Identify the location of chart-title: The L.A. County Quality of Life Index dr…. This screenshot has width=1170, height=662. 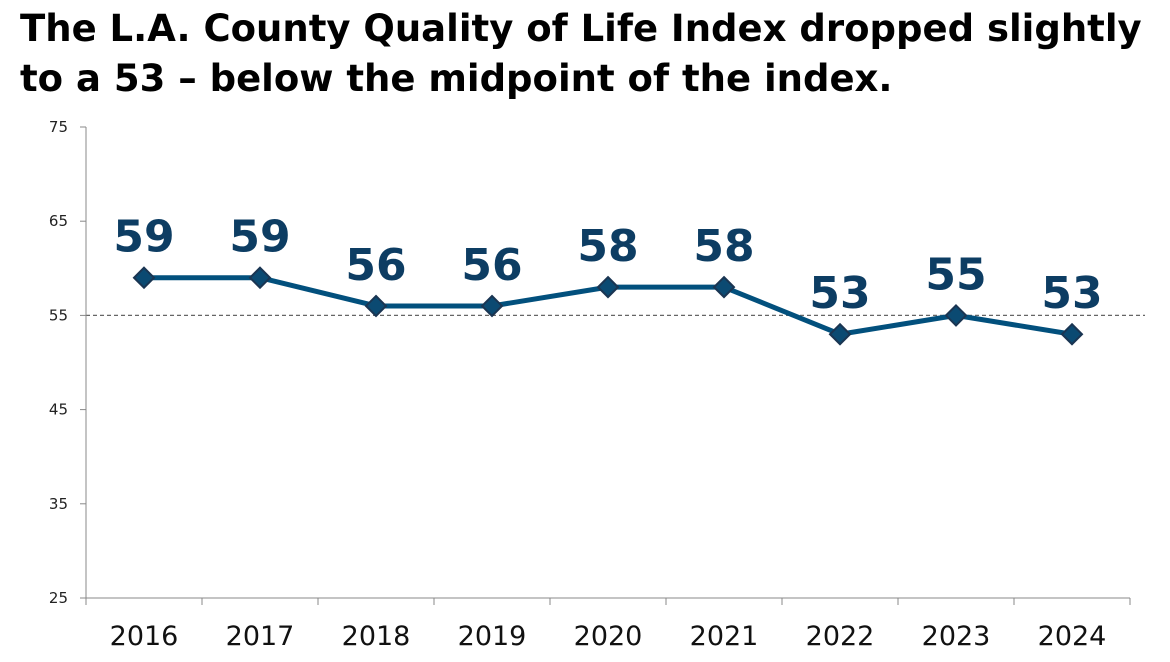
(581, 53).